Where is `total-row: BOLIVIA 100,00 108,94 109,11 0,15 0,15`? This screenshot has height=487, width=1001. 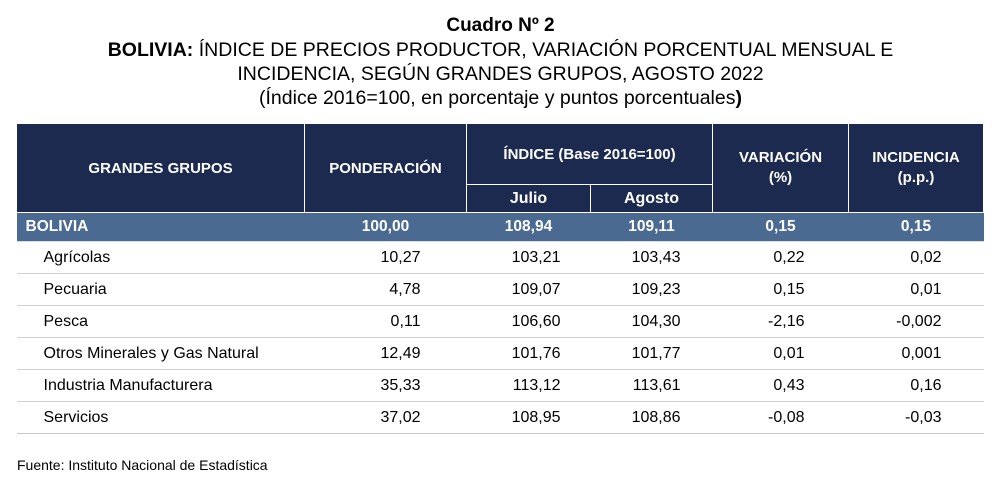
total-row: BOLIVIA 100,00 108,94 109,11 0,15 0,15 is located at coordinates (500, 227).